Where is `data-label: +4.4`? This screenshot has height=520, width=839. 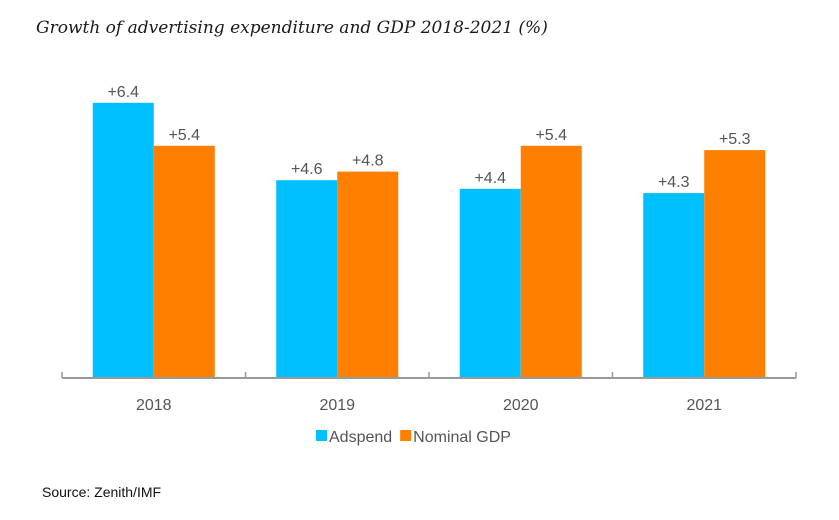 data-label: +4.4 is located at coordinates (490, 178).